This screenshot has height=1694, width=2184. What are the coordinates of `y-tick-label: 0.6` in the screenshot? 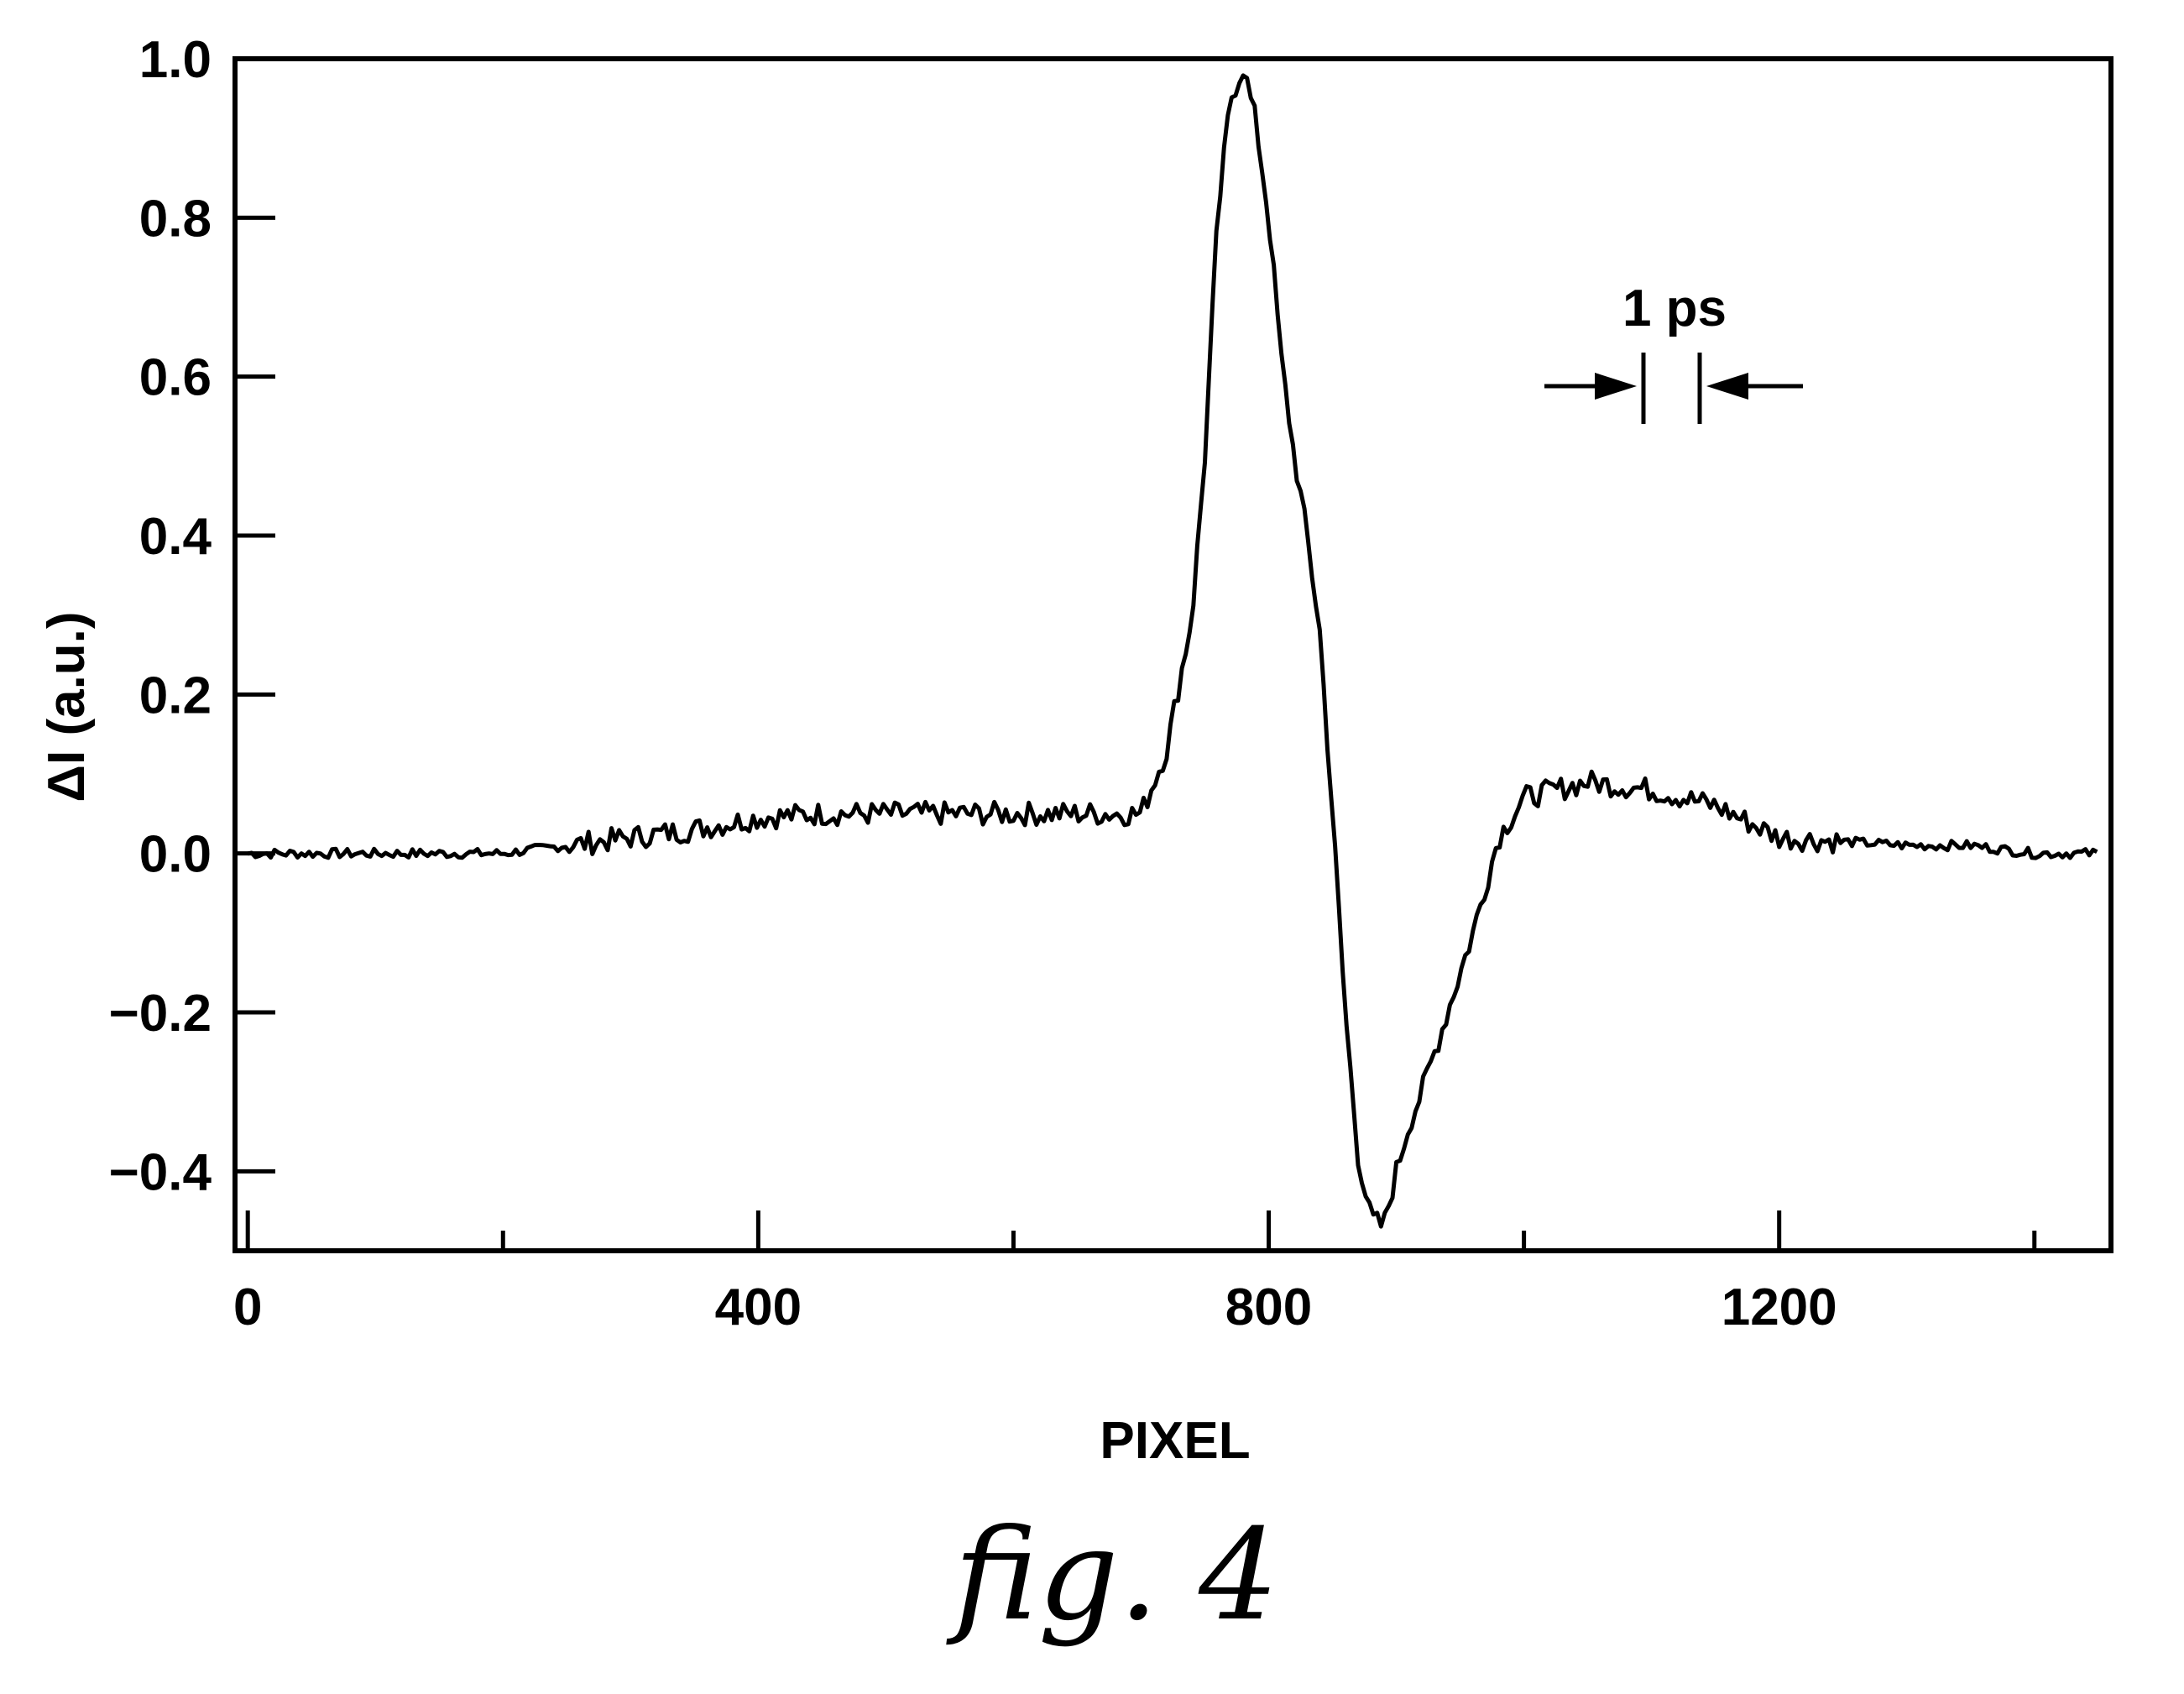 It's located at (175, 378).